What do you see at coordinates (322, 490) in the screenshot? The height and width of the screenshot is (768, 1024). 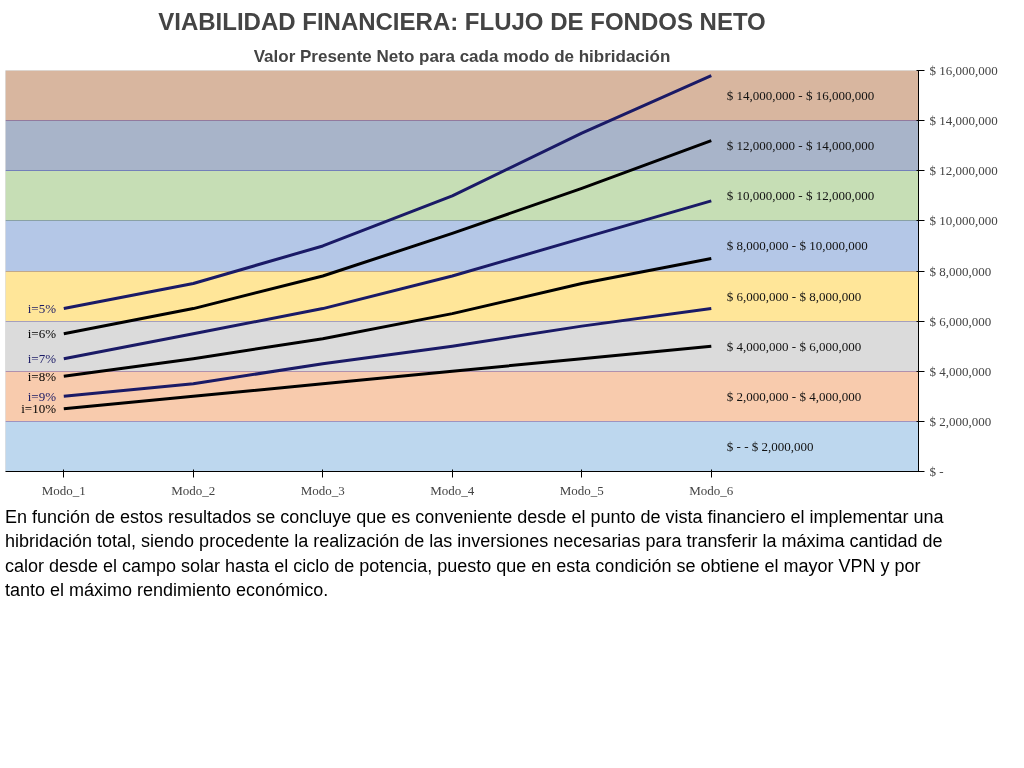 I see `x-tick-label: Modo_3` at bounding box center [322, 490].